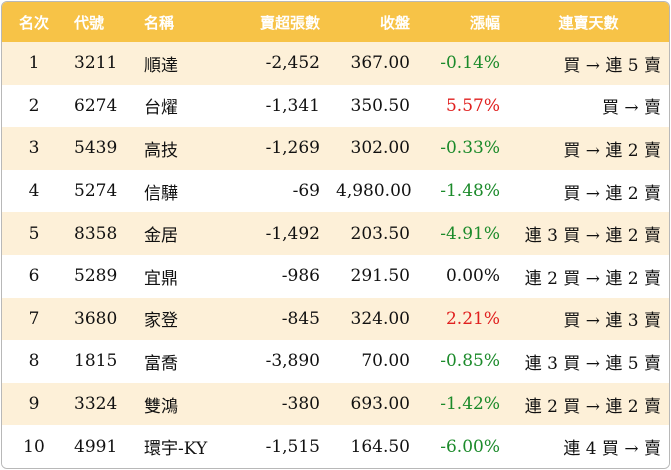 Image resolution: width=671 pixels, height=470 pixels. I want to click on net-sell-cell: -380, so click(300, 404).